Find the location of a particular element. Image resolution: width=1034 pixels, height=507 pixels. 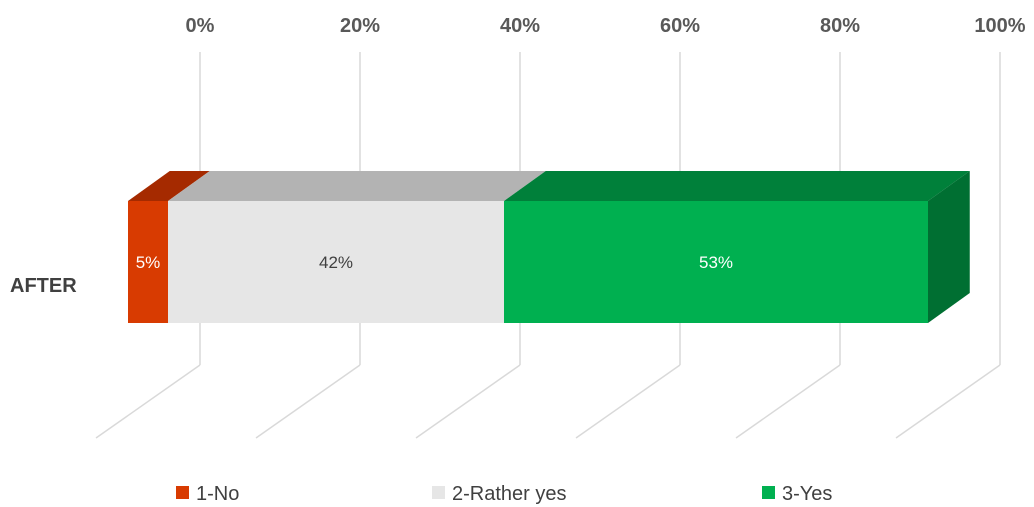

x-tick-label: 80% is located at coordinates (840, 26).